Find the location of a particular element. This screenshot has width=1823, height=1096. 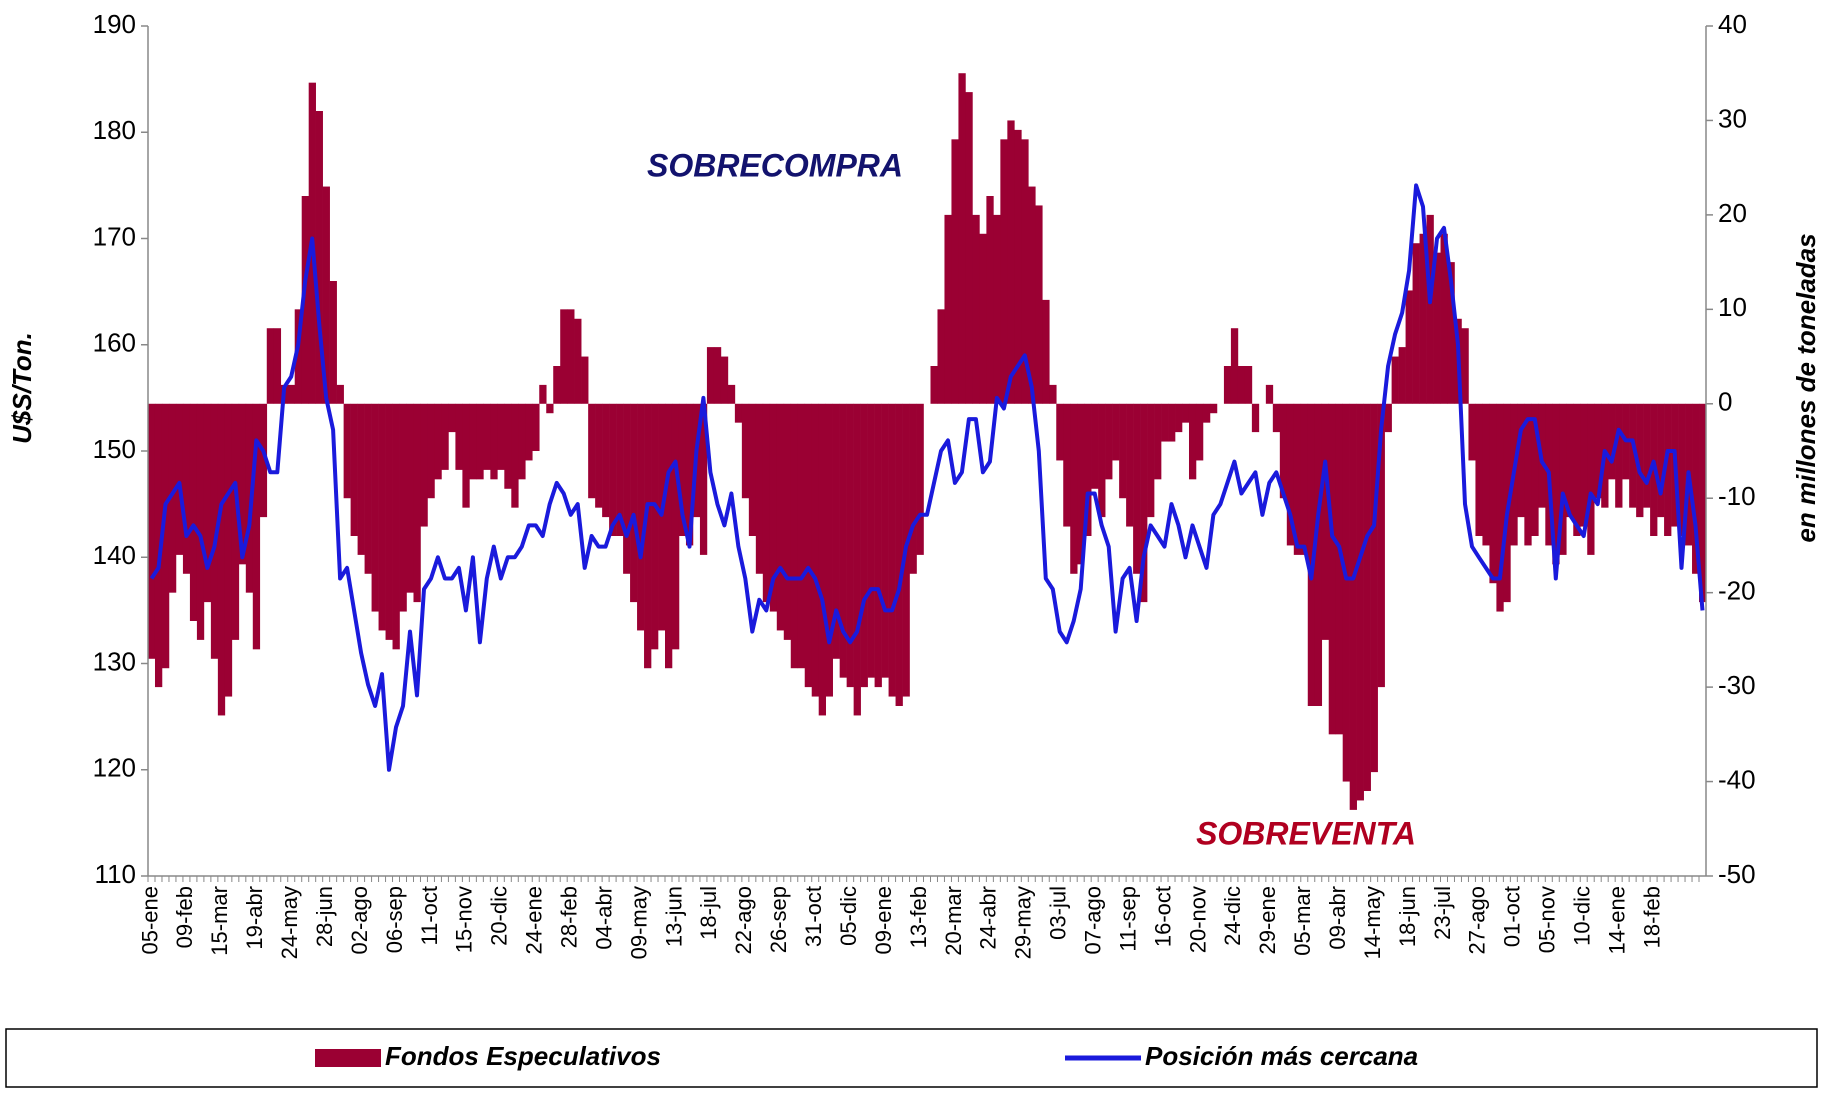

x-tick-label: 14-ene is located at coordinates (1616, 920).